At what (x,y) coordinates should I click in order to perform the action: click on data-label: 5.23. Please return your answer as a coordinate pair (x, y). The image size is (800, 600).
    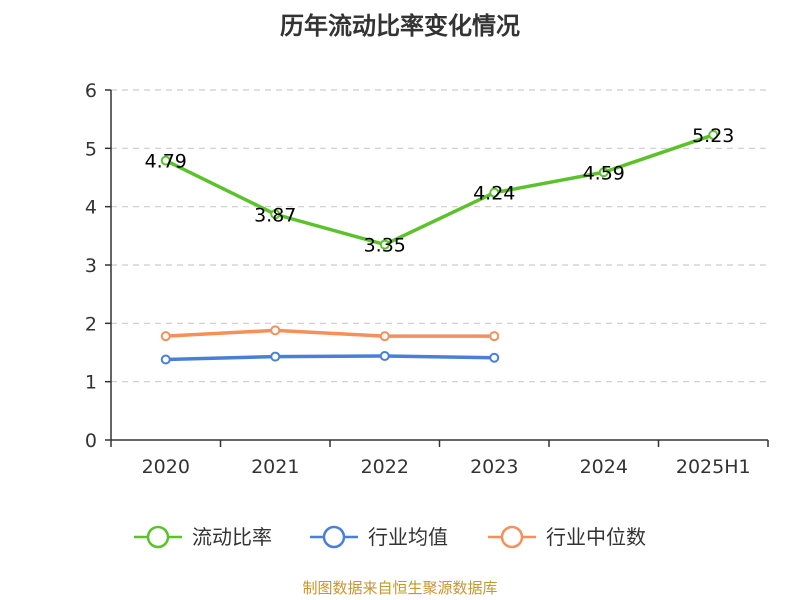
    Looking at the image, I should click on (713, 136).